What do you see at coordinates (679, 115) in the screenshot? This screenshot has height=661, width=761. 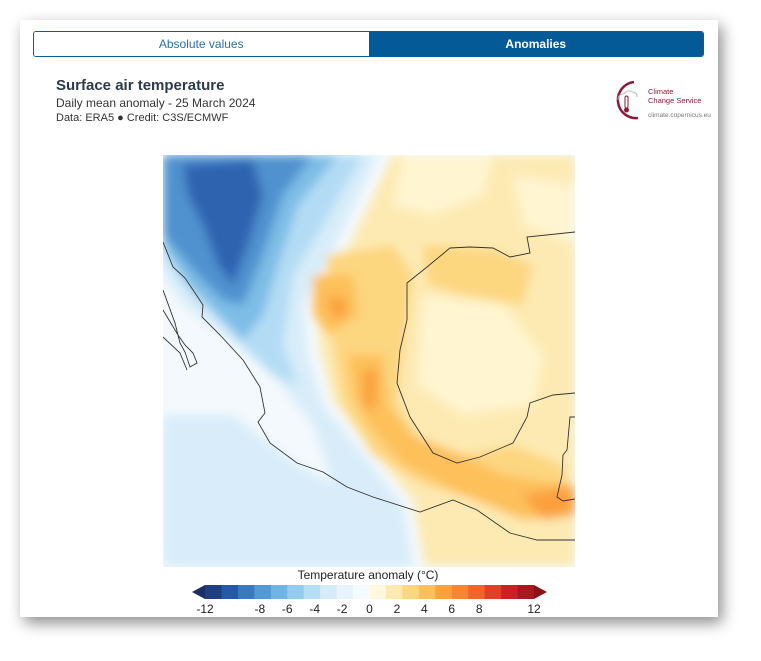 I see `logo-url: climate.copernicus.eu` at bounding box center [679, 115].